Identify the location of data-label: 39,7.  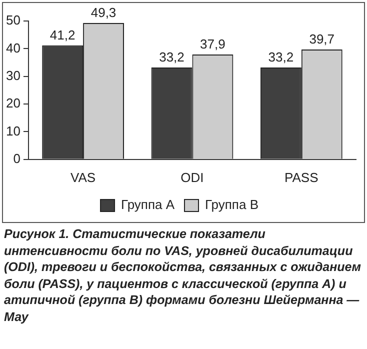
(322, 39).